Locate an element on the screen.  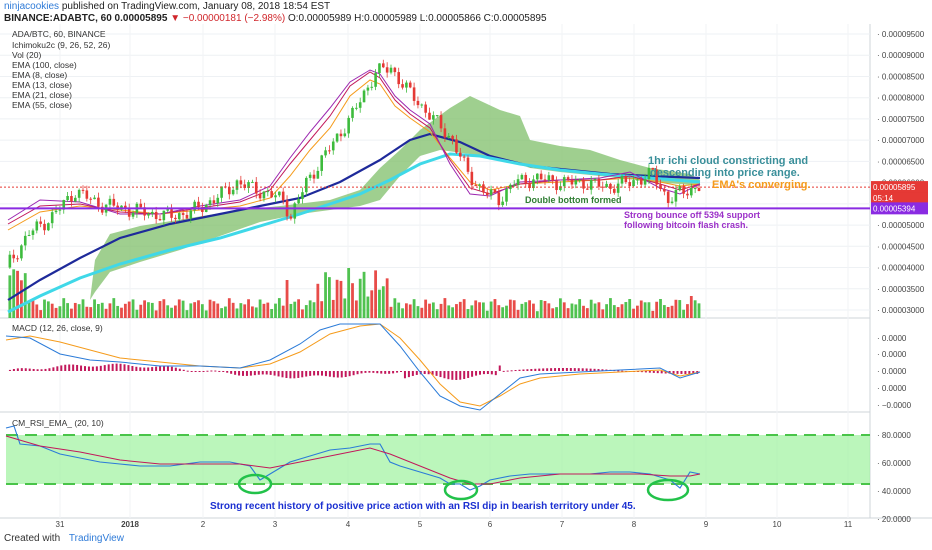
support-annotation-2: following bitcoin flash crash. is located at coordinates (686, 225).